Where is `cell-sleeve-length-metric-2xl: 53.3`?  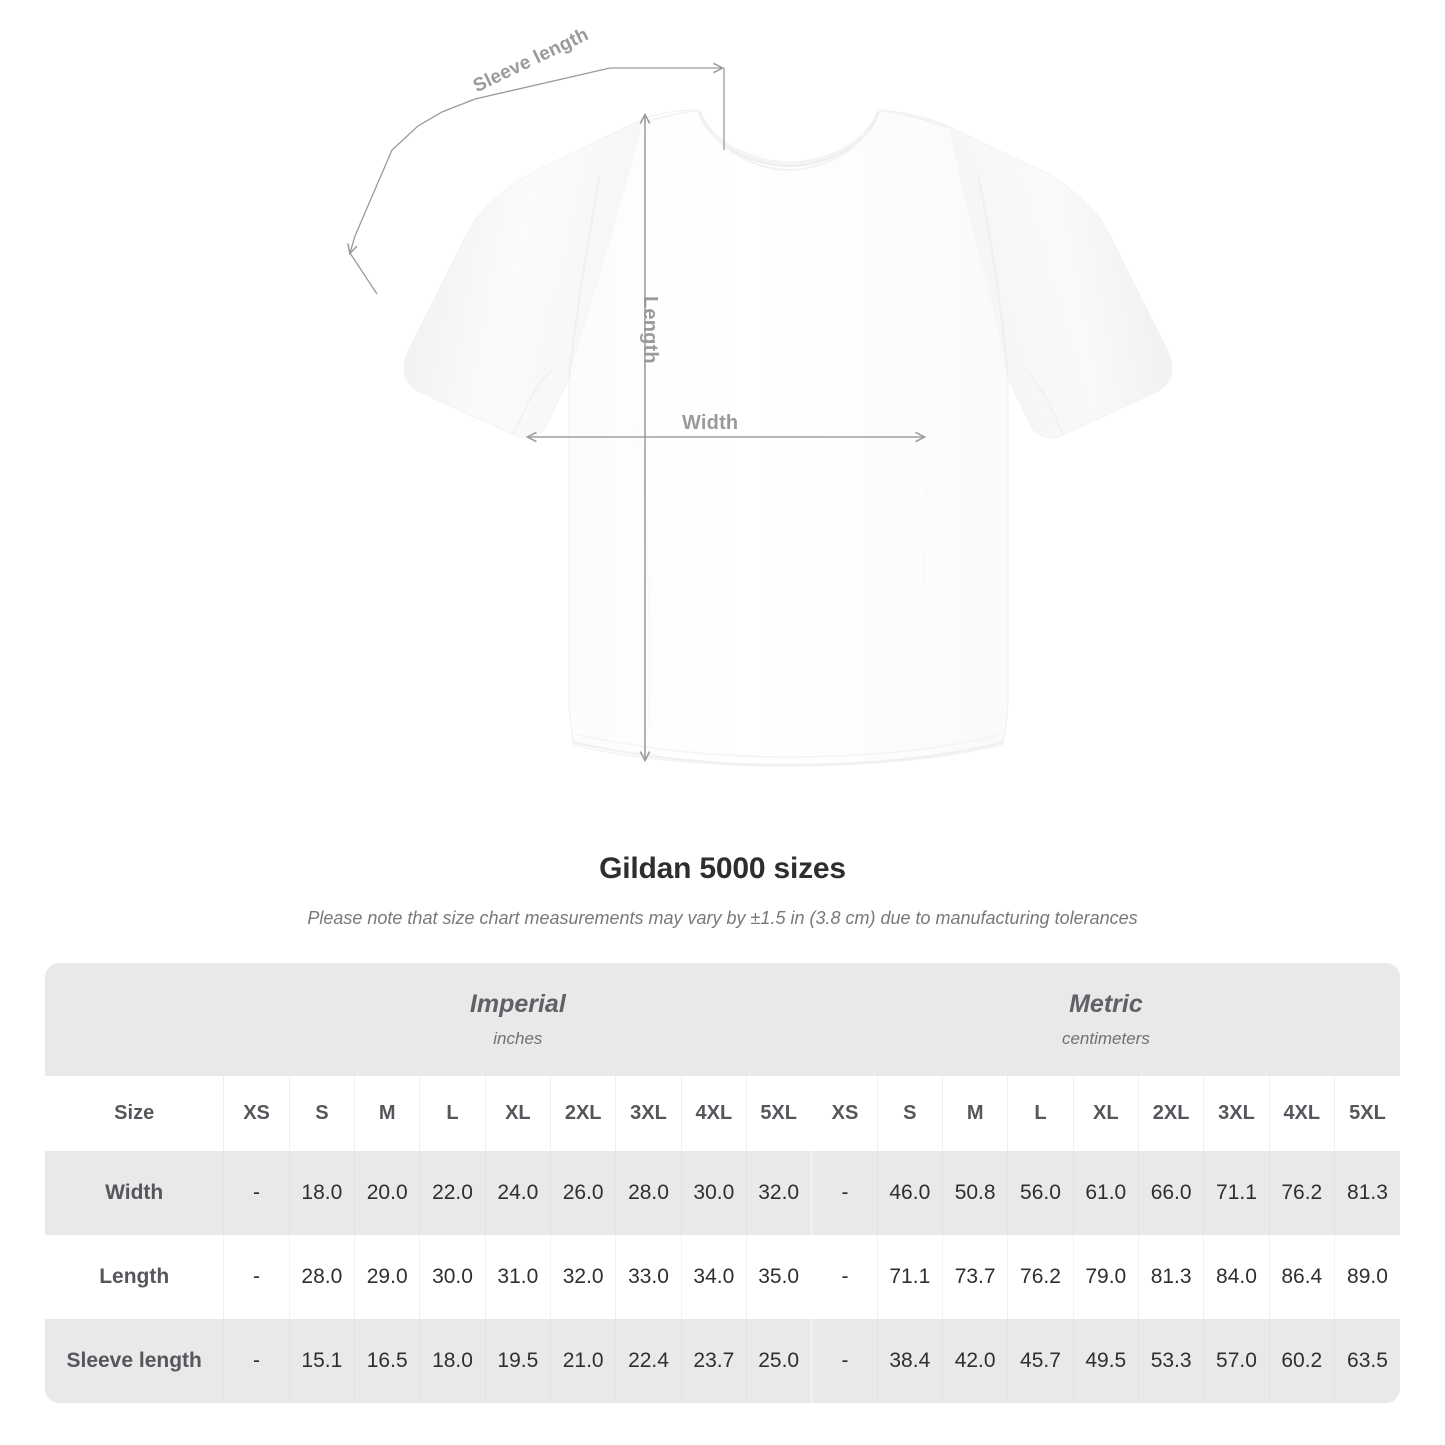 cell-sleeve-length-metric-2xl: 53.3 is located at coordinates (1171, 1361).